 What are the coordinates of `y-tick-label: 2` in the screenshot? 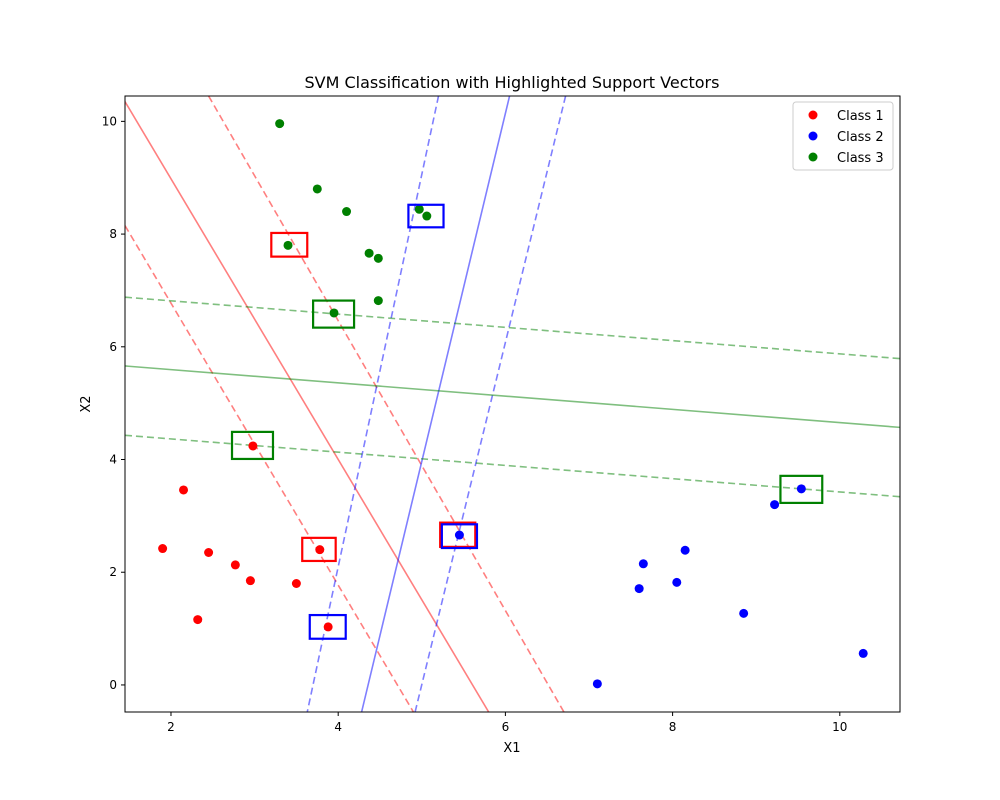 It's located at (113, 572).